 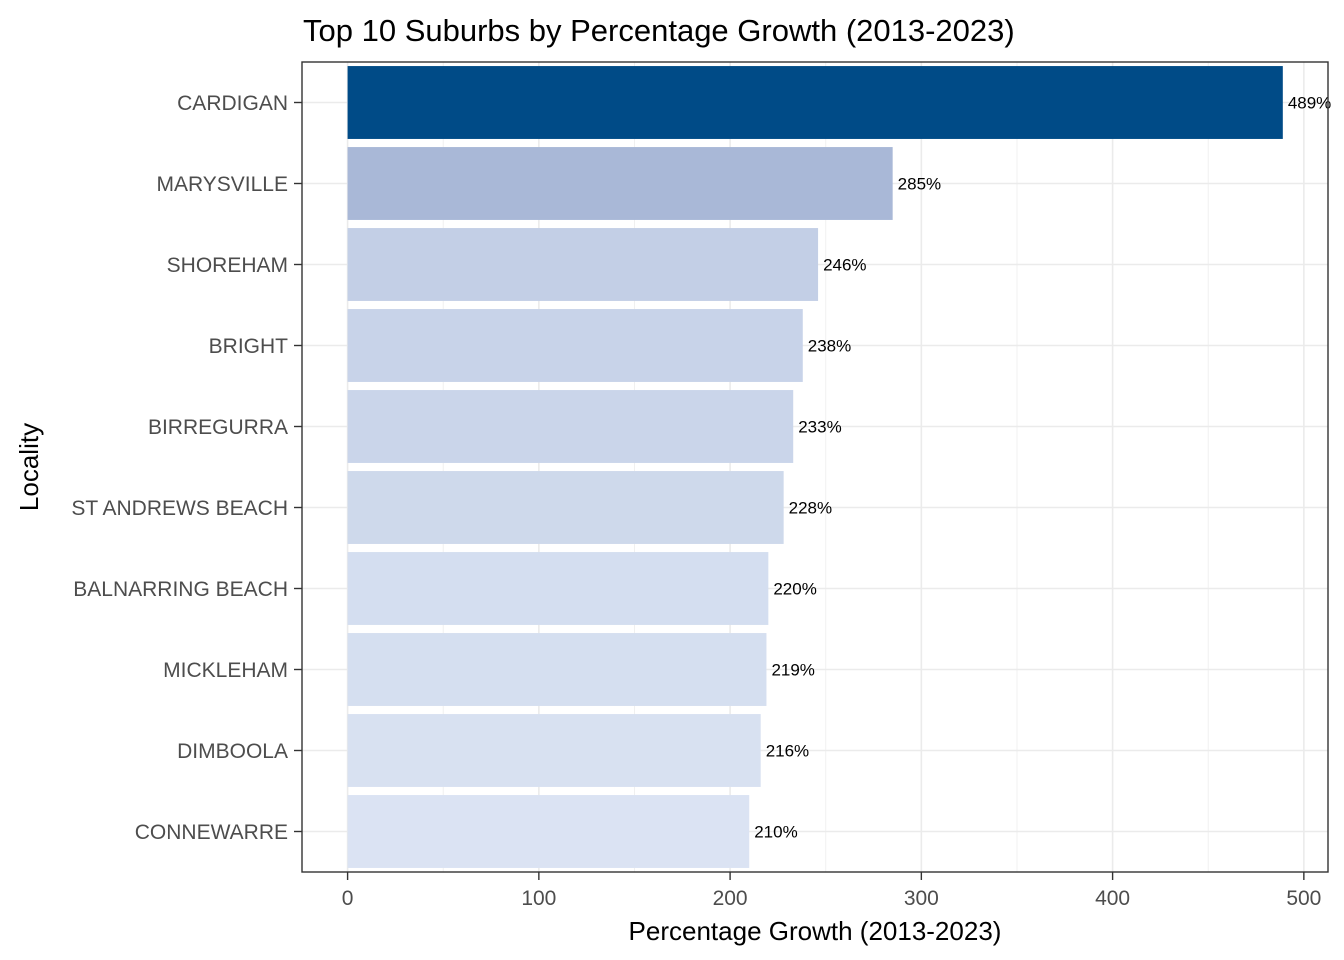 What do you see at coordinates (225, 670) in the screenshot?
I see `y-tick-label: MICKLEHAM` at bounding box center [225, 670].